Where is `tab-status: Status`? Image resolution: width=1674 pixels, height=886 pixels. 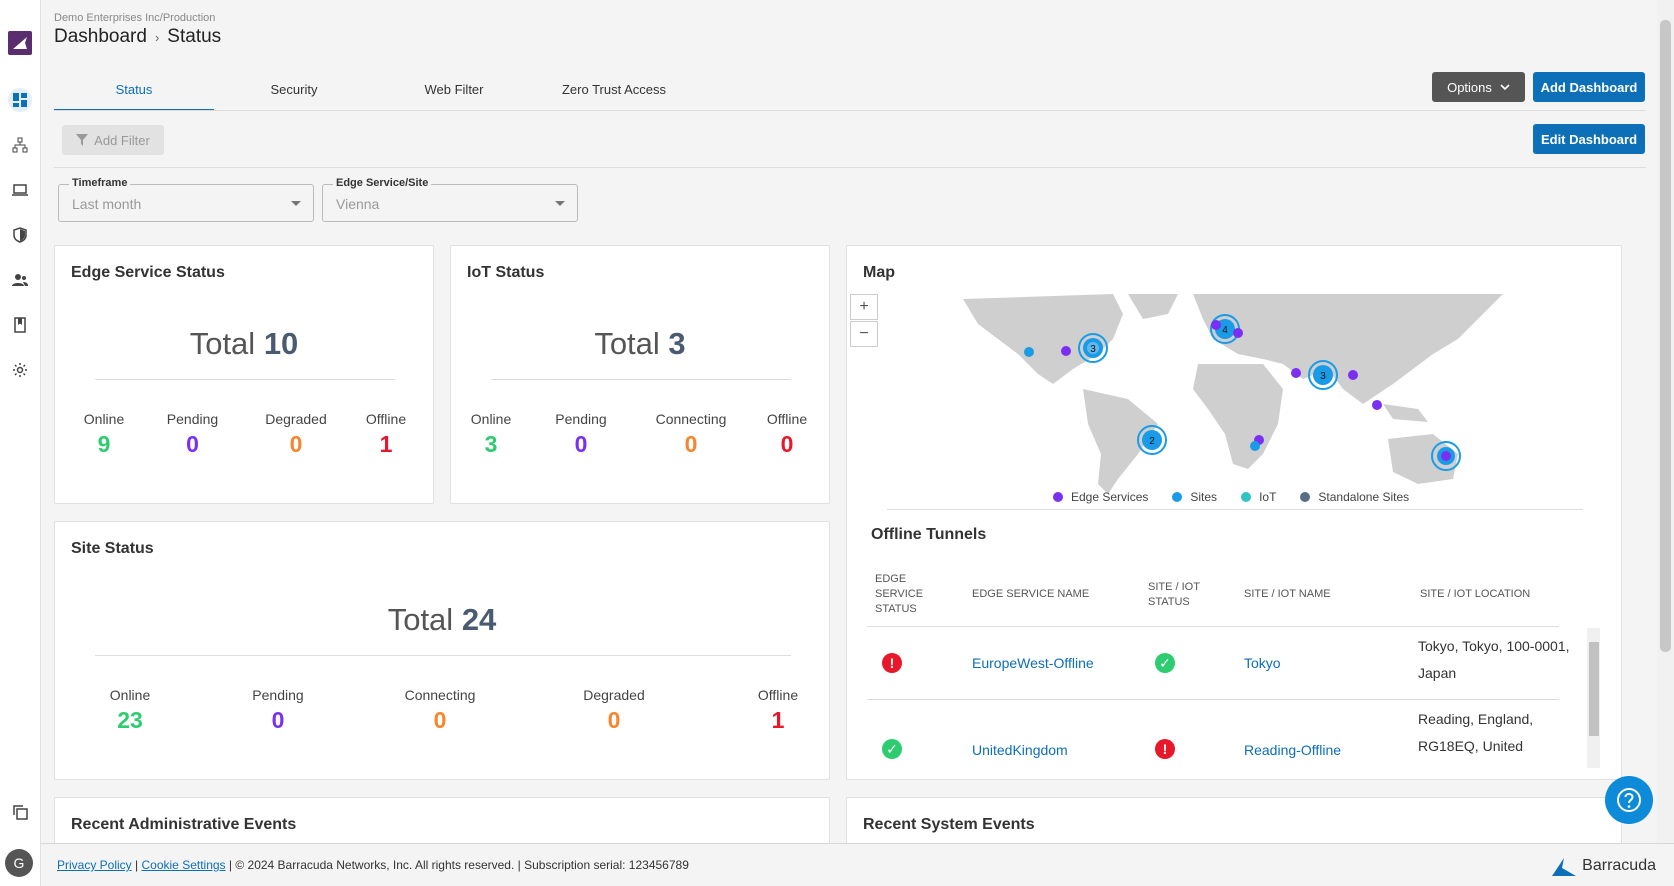 tab-status: Status is located at coordinates (134, 91).